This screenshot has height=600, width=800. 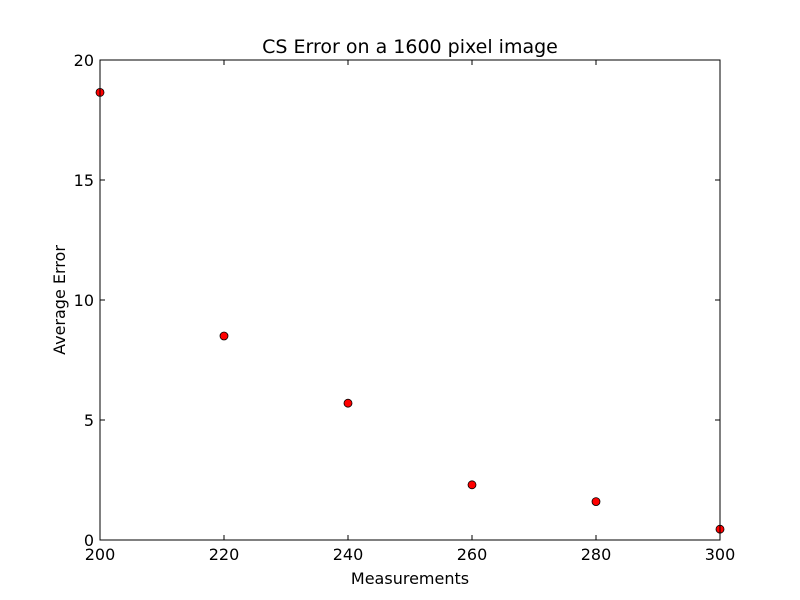 I want to click on x-tick-label-0: 200, so click(x=100, y=554).